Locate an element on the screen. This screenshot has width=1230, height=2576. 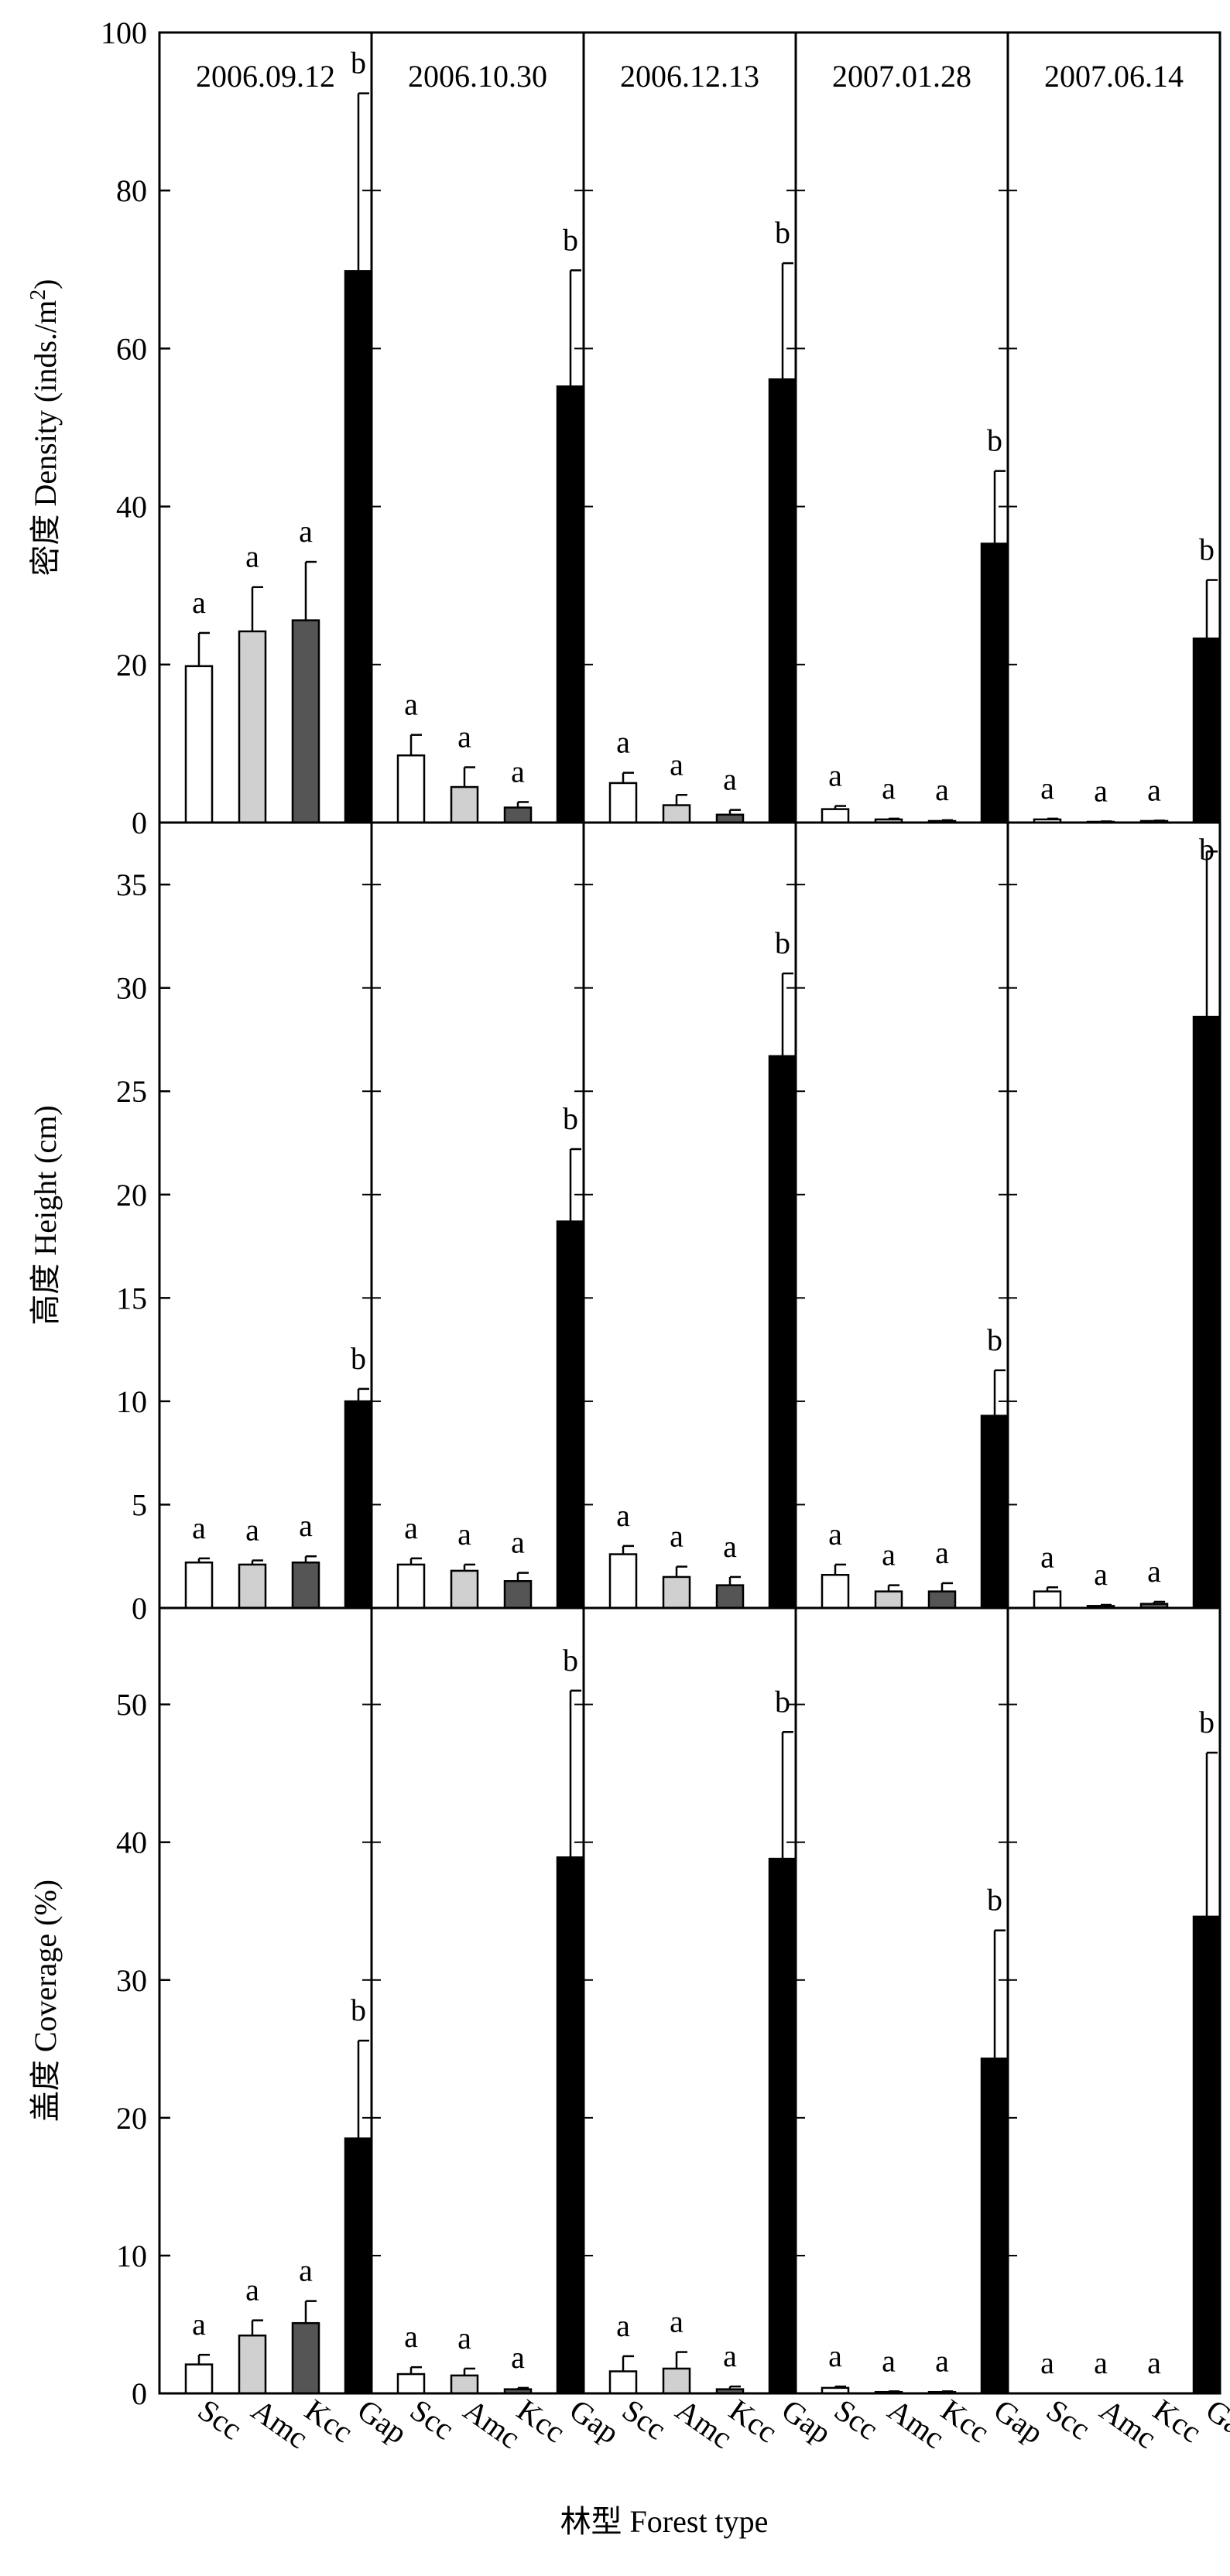
y-axis-label: 高度 Height (cm) is located at coordinates (45, 1215).